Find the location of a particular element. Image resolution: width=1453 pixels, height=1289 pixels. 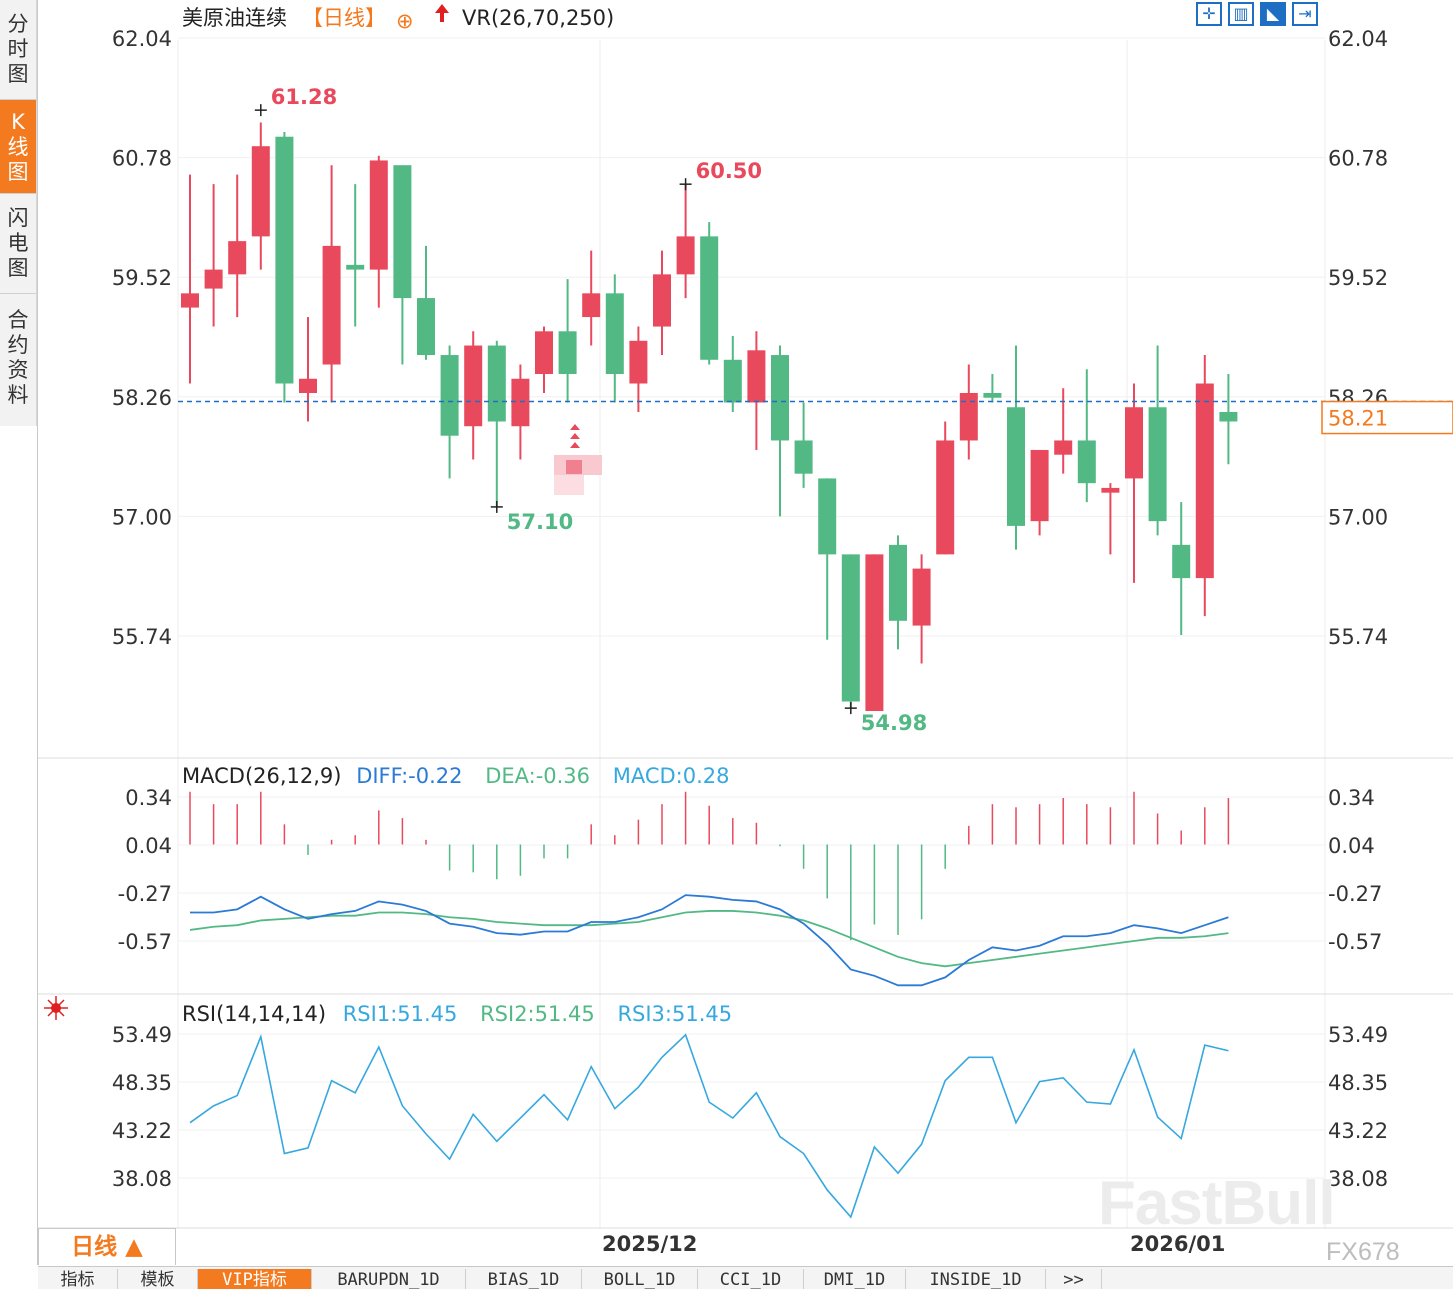

last-price-label: 58.21 is located at coordinates (1358, 419).